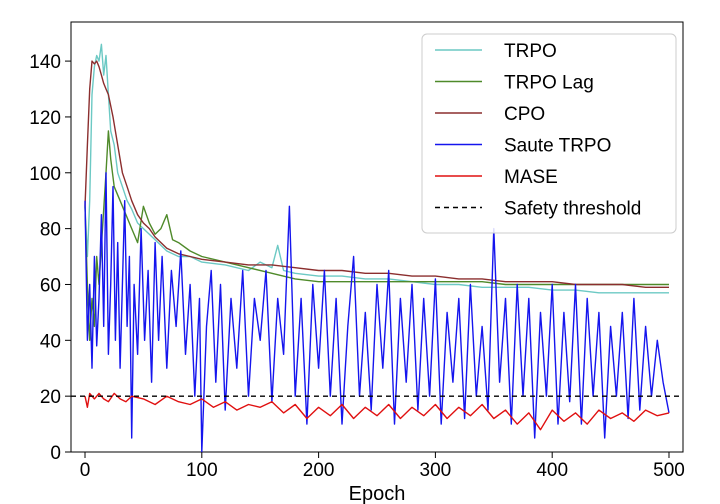 This screenshot has width=720, height=504. I want to click on x-tick-label: 400, so click(552, 470).